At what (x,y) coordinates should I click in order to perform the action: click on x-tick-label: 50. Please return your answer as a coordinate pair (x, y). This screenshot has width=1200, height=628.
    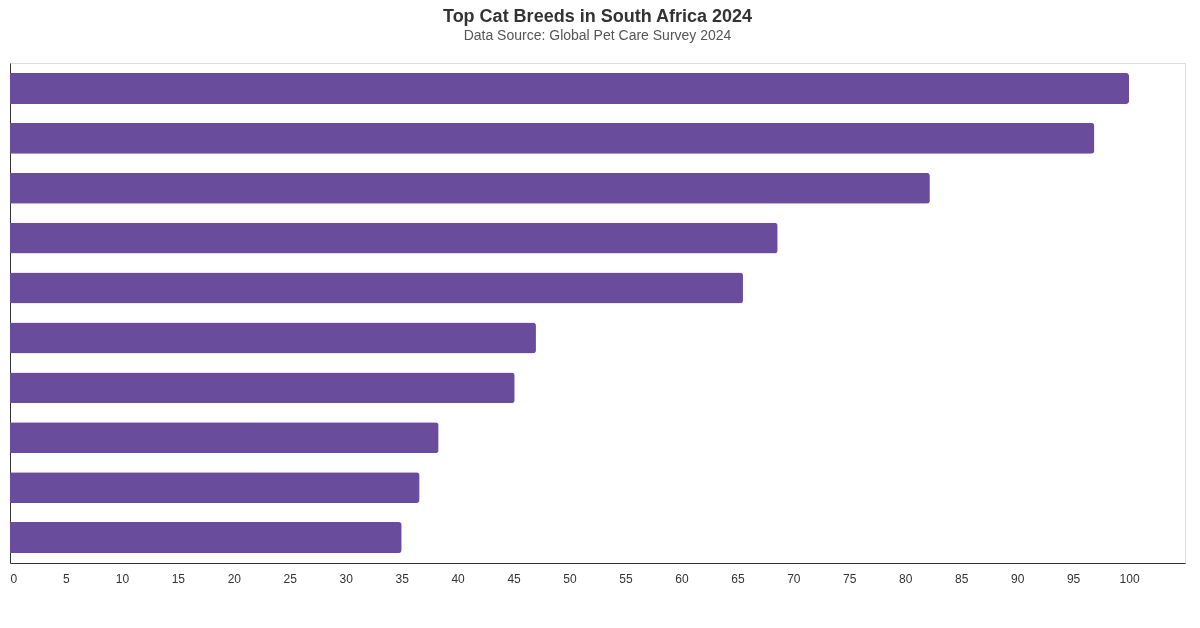
    Looking at the image, I should click on (570, 578).